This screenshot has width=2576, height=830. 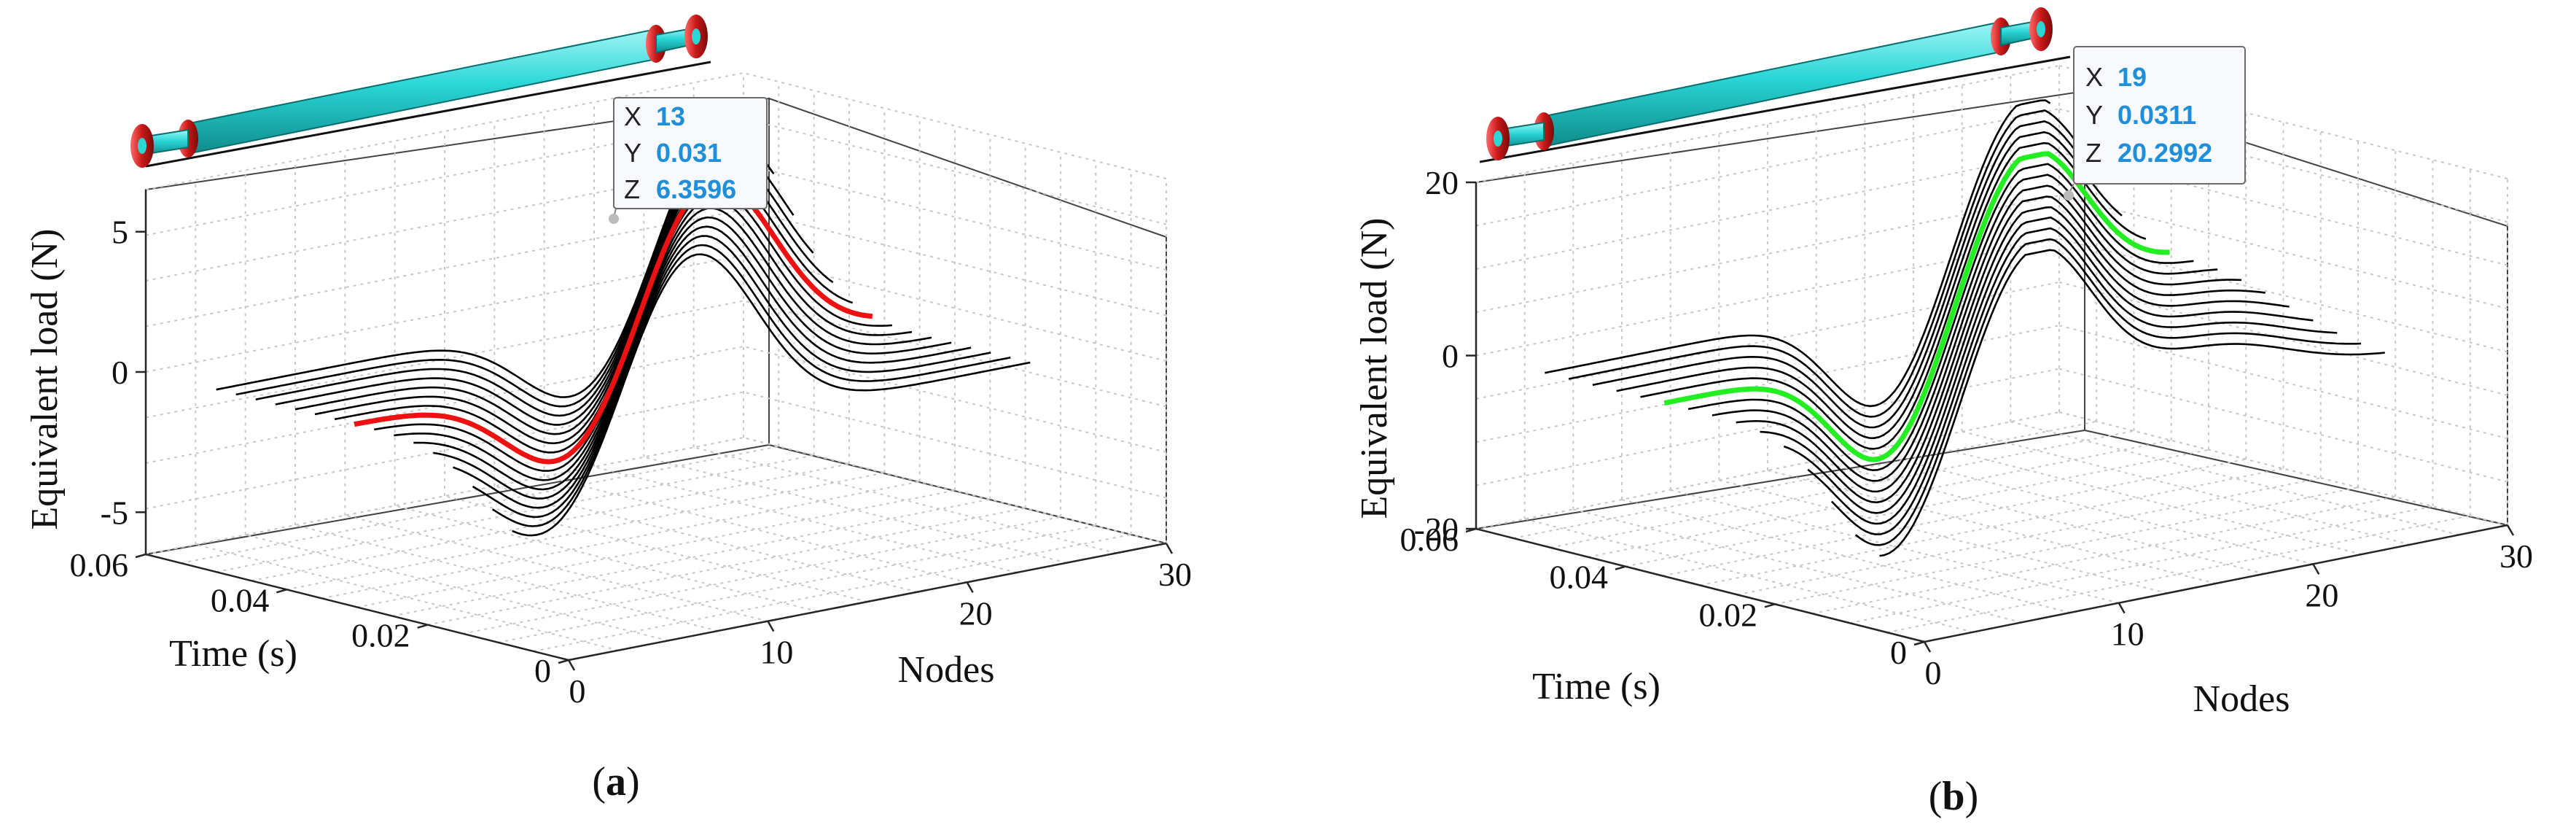 I want to click on panel-a-x-axis-label: Nodes, so click(x=946, y=670).